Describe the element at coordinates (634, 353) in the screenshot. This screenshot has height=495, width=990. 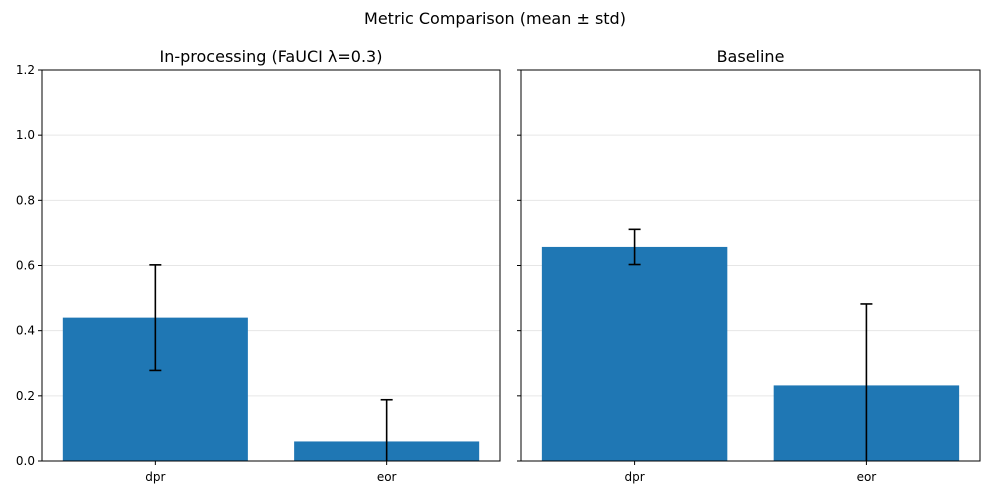
I see `bar-dpr` at that location.